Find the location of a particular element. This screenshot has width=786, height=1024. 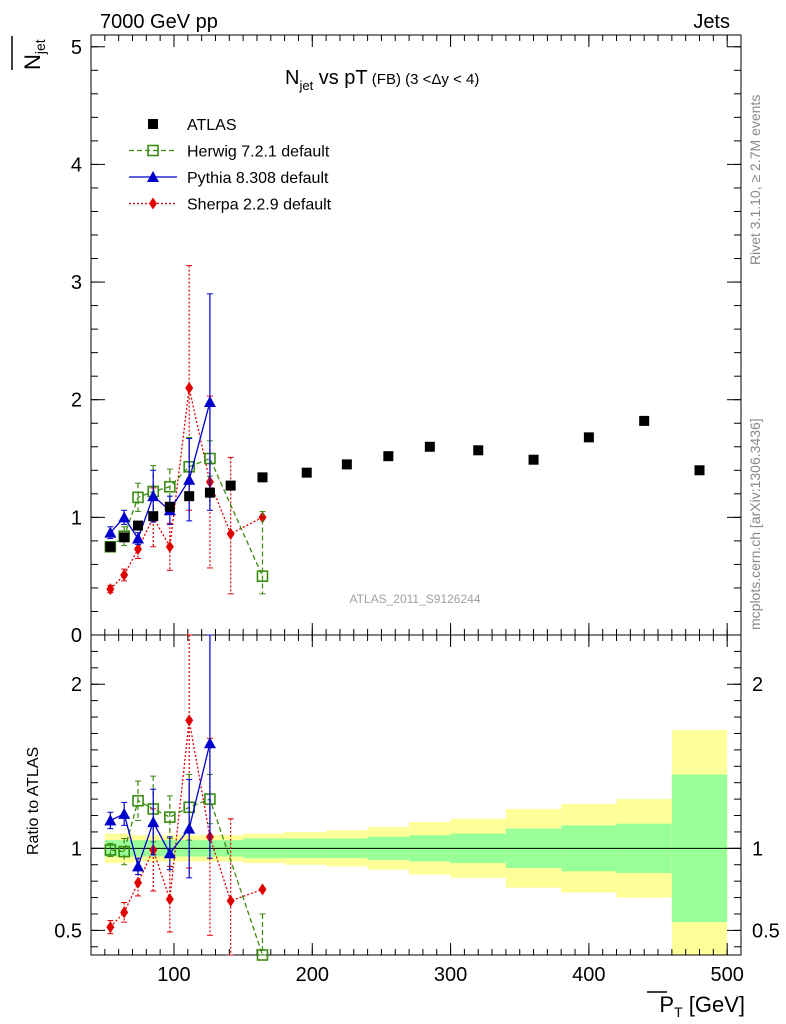

header-left: 7000 GeV pp is located at coordinates (159, 22).